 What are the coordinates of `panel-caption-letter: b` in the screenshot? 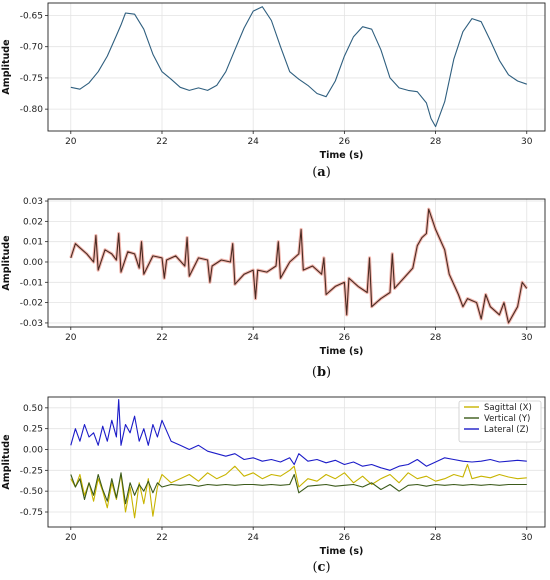 It's located at (321, 372).